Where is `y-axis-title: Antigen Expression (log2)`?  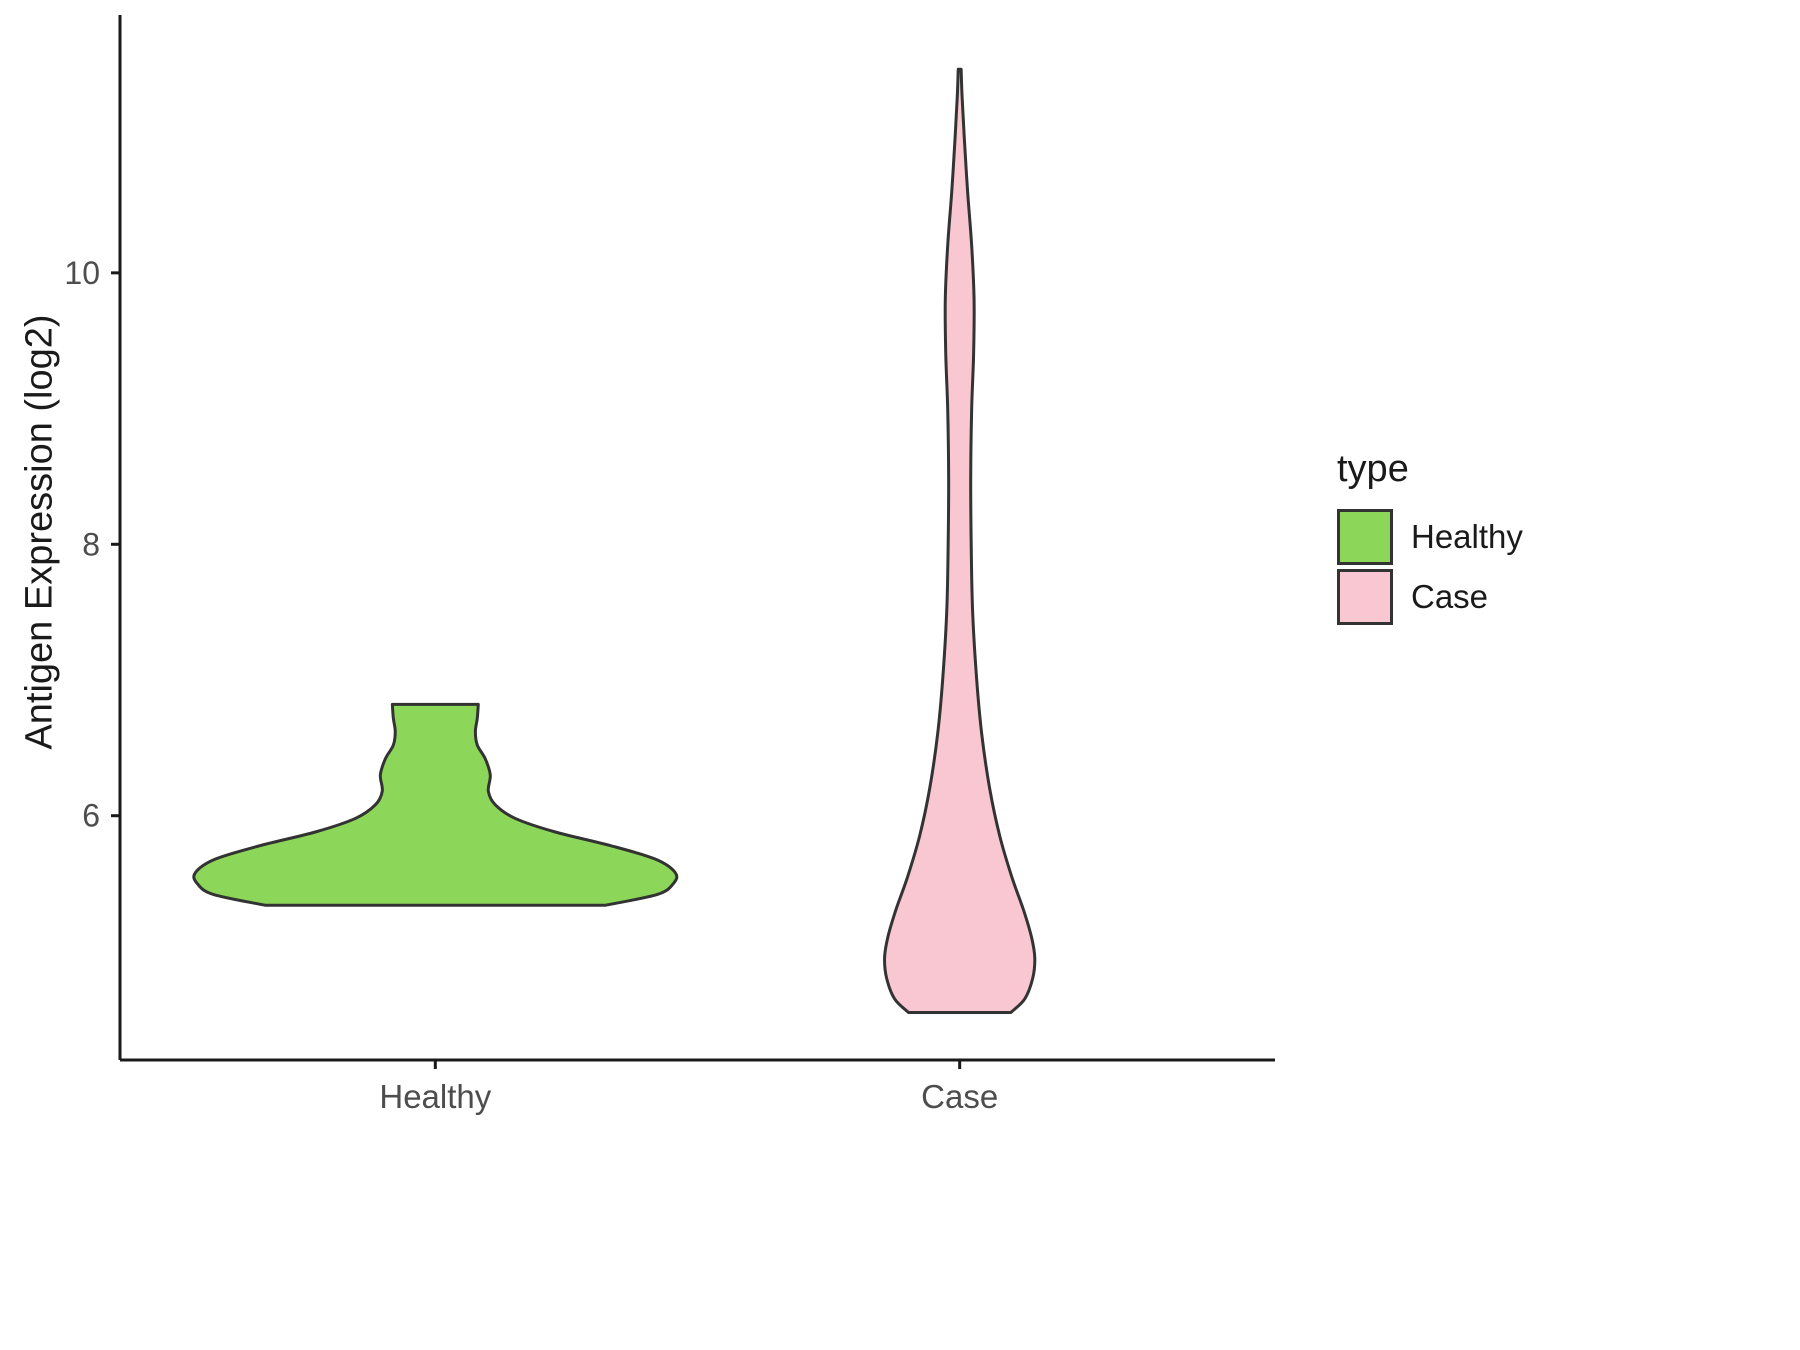 y-axis-title: Antigen Expression (log2) is located at coordinates (39, 532).